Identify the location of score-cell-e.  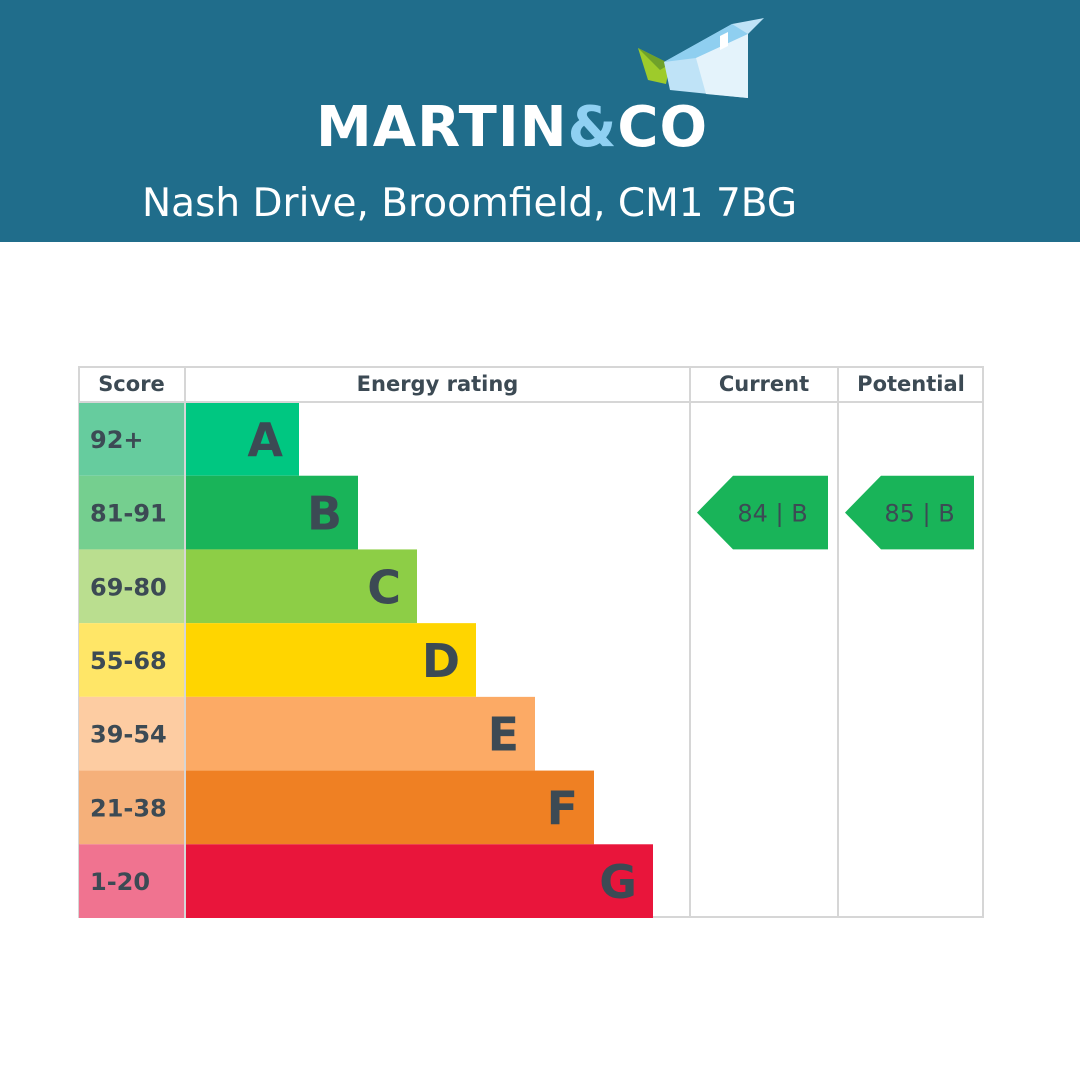
(132, 733).